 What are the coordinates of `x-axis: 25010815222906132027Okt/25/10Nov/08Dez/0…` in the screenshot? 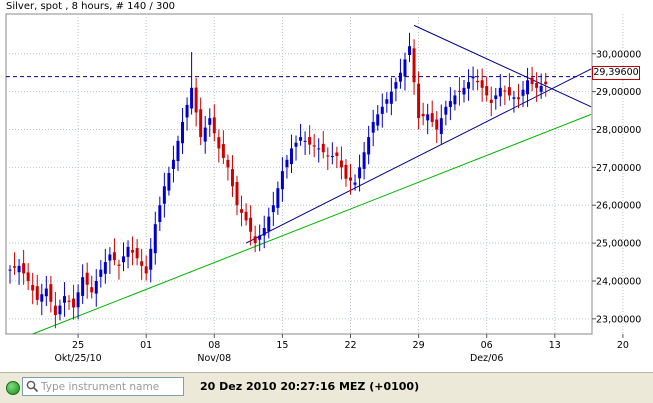 It's located at (341, 349).